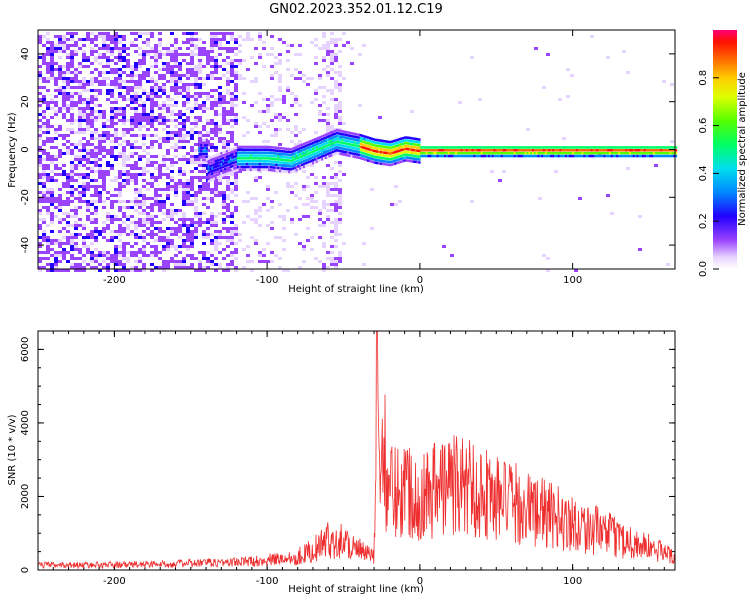  I want to click on colorbar-ticks: 0.00.20.40.60.8, so click(708, 173).